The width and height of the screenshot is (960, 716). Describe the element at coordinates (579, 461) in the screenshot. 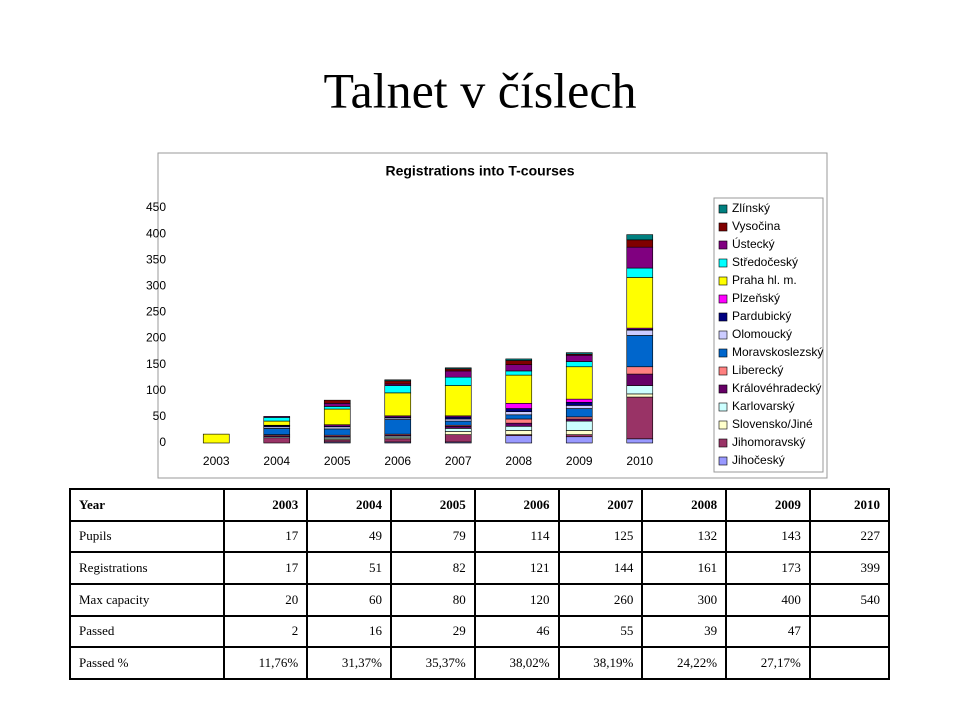

I see `x-tick-label: 2009` at that location.